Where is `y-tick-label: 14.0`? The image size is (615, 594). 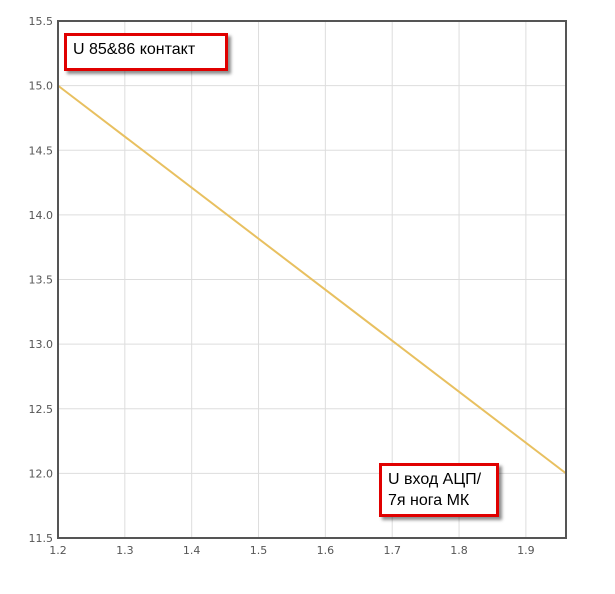
y-tick-label: 14.0 is located at coordinates (41, 215).